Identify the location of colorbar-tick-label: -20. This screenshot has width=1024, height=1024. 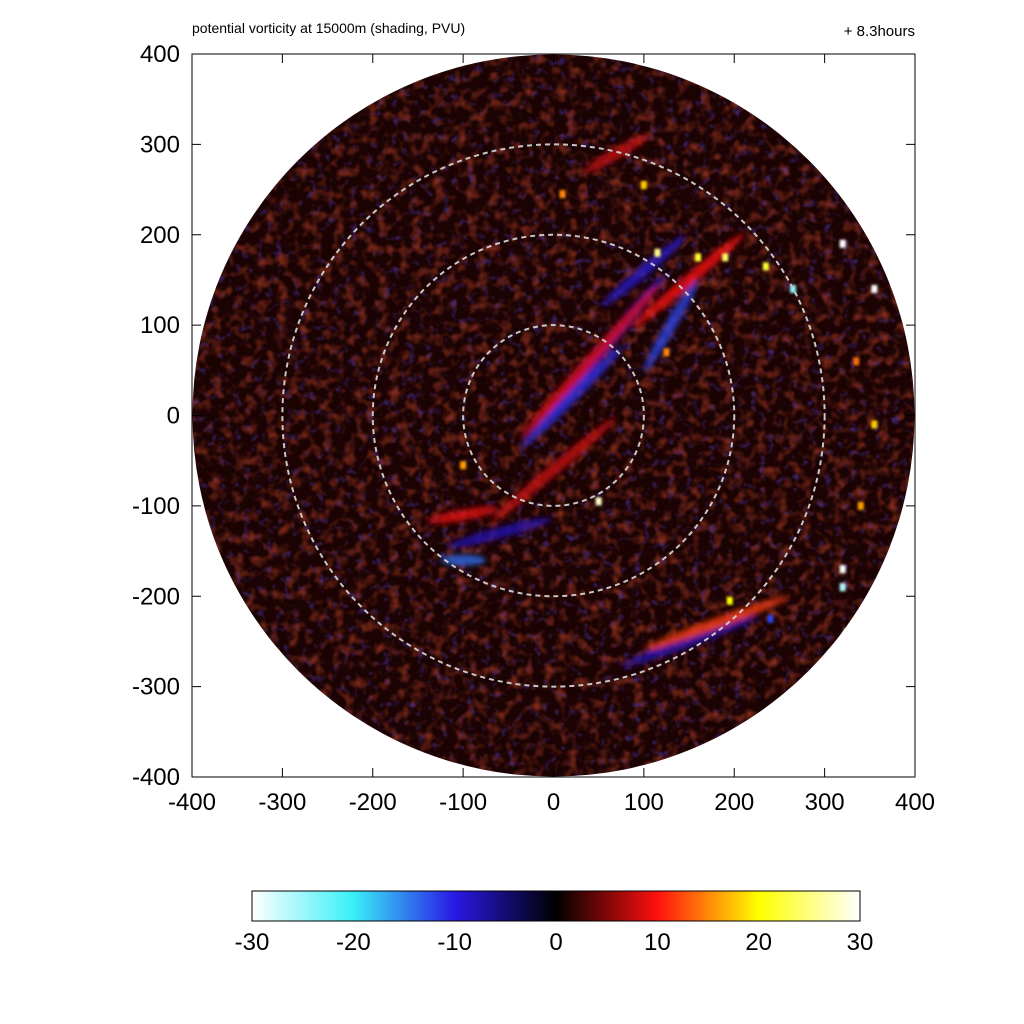
(353, 942).